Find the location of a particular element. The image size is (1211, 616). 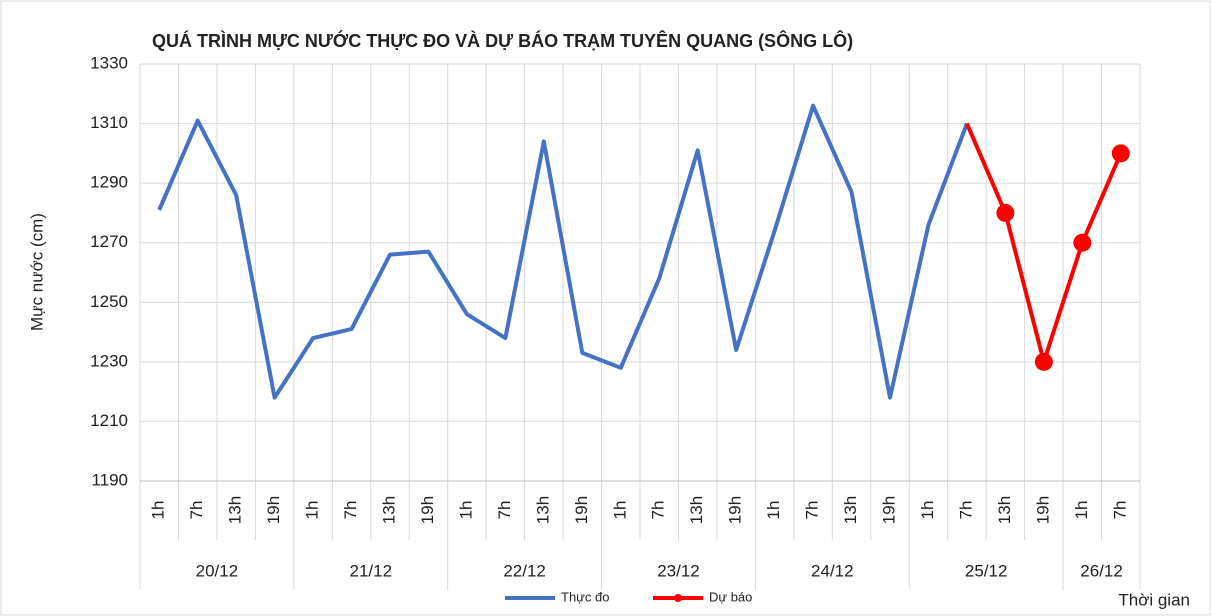

legend-label: Dự báo is located at coordinates (730, 596).